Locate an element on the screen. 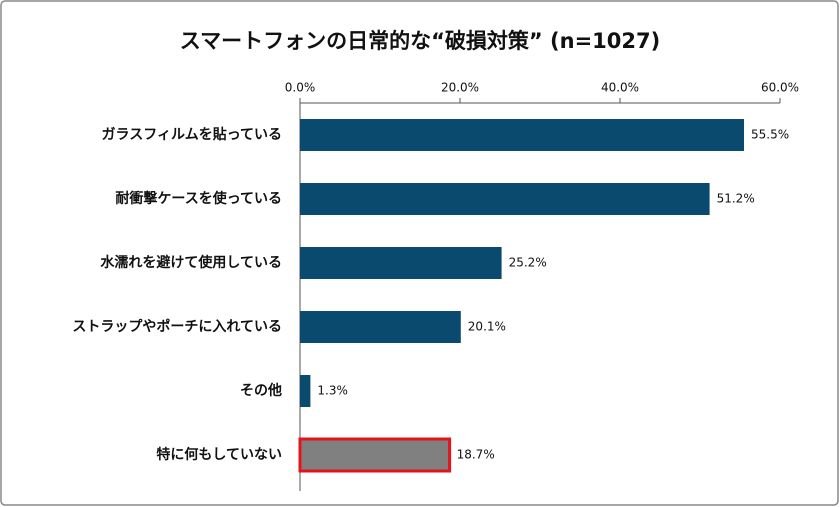 The height and width of the screenshot is (507, 840). x-tick-label: 60.0% is located at coordinates (780, 88).